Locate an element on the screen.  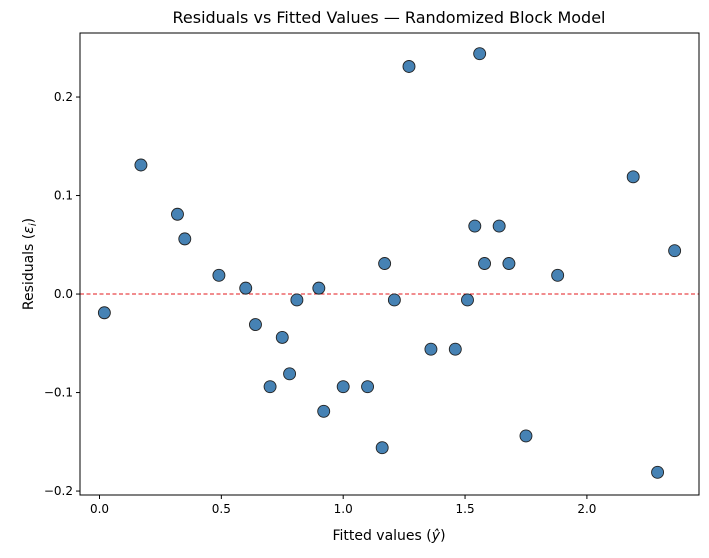
x-axis-label: Fitted values (ŷ) is located at coordinates (388, 536).